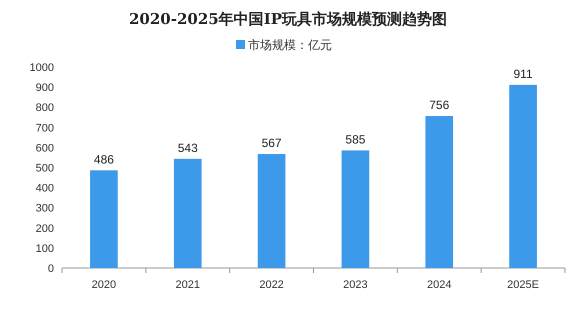  Describe the element at coordinates (188, 147) in the screenshot. I see `data-label: 543` at that location.